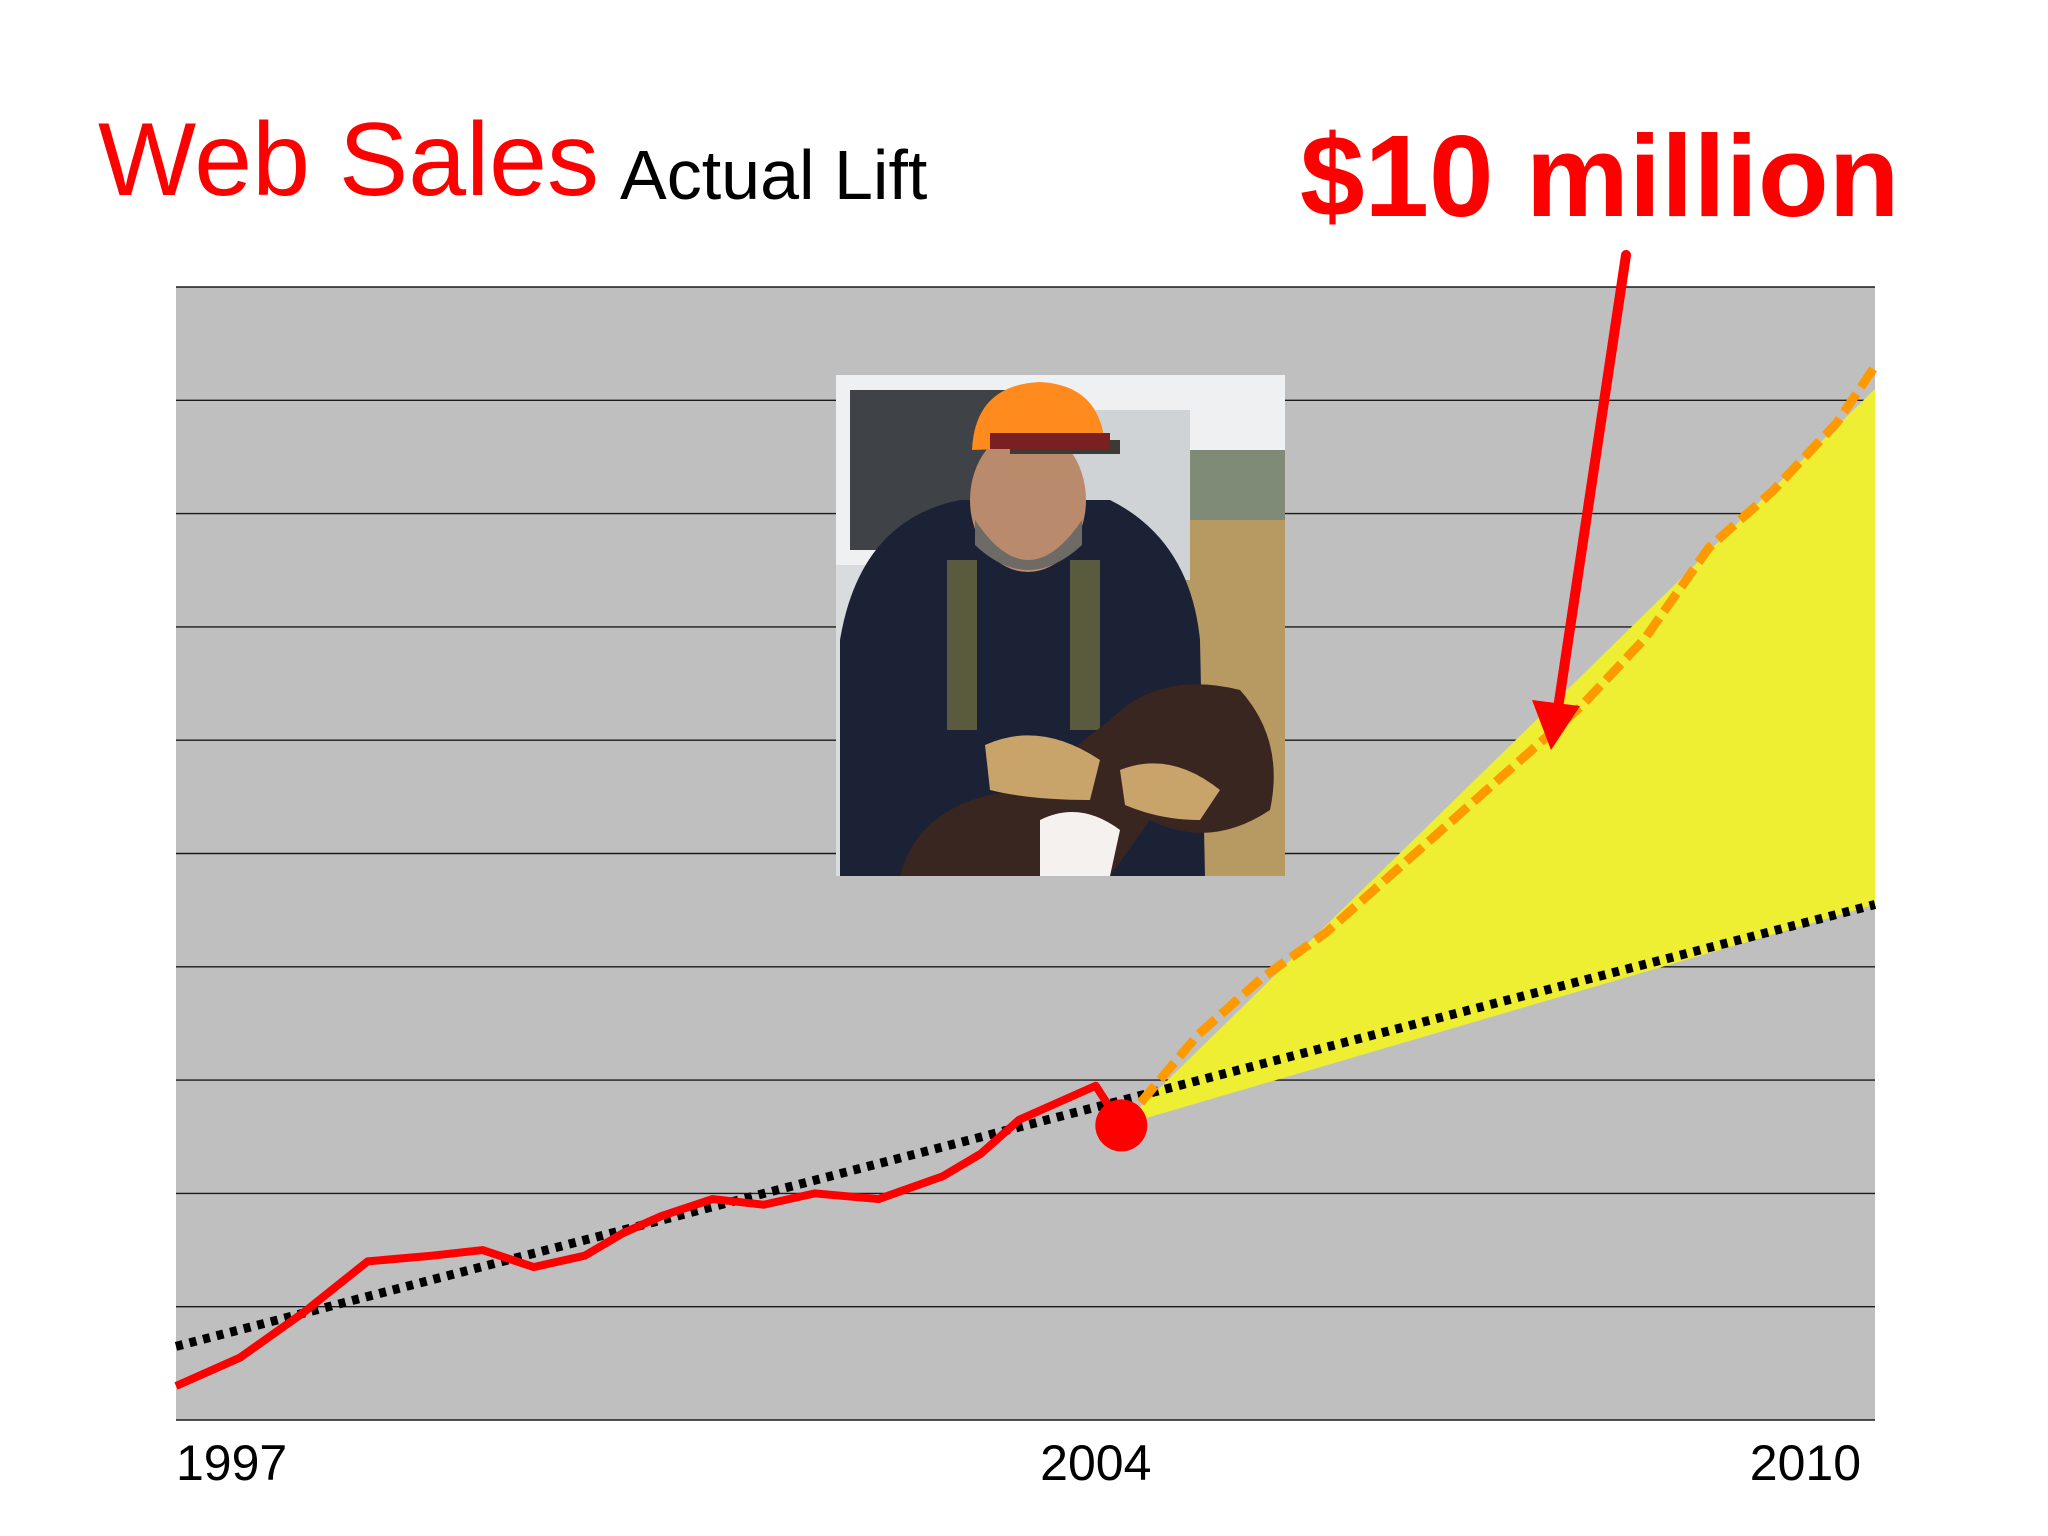 The height and width of the screenshot is (1536, 2048). What do you see at coordinates (1600, 176) in the screenshot?
I see `lift-callout: $10 million` at bounding box center [1600, 176].